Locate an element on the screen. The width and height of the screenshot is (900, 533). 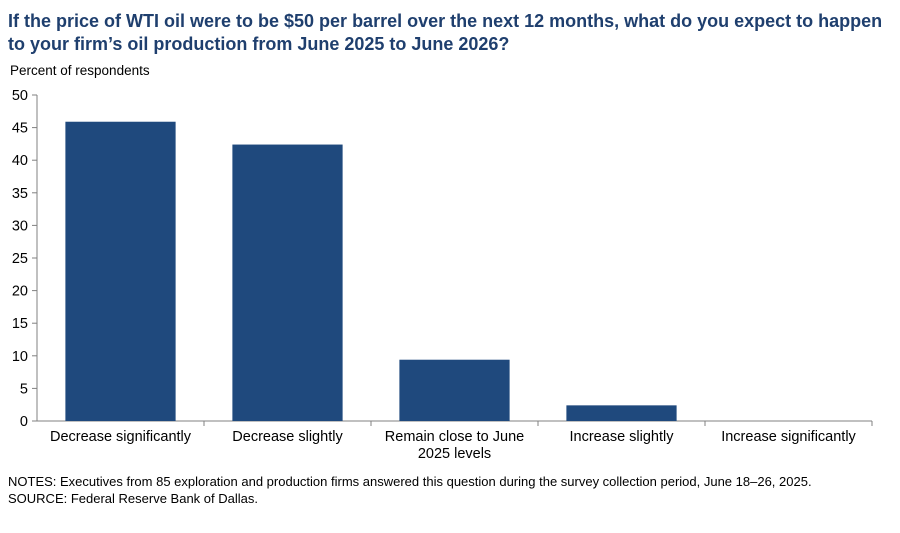
y-tick-label: 0 is located at coordinates (24, 422).